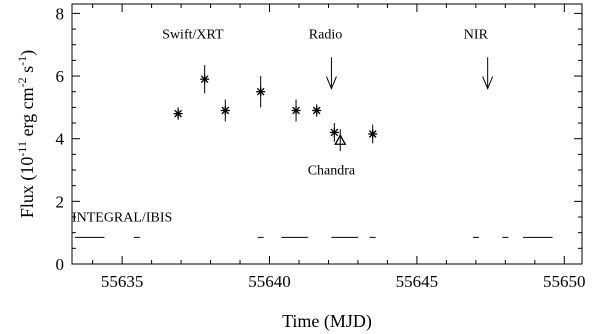 The image size is (595, 334). What do you see at coordinates (60, 139) in the screenshot?
I see `y-tick-label: 4` at bounding box center [60, 139].